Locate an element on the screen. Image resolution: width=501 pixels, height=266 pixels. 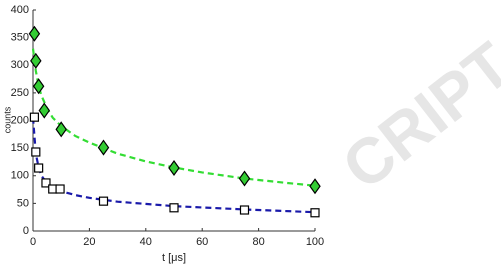
y-tick-label: 0 is located at coordinates (26, 231).